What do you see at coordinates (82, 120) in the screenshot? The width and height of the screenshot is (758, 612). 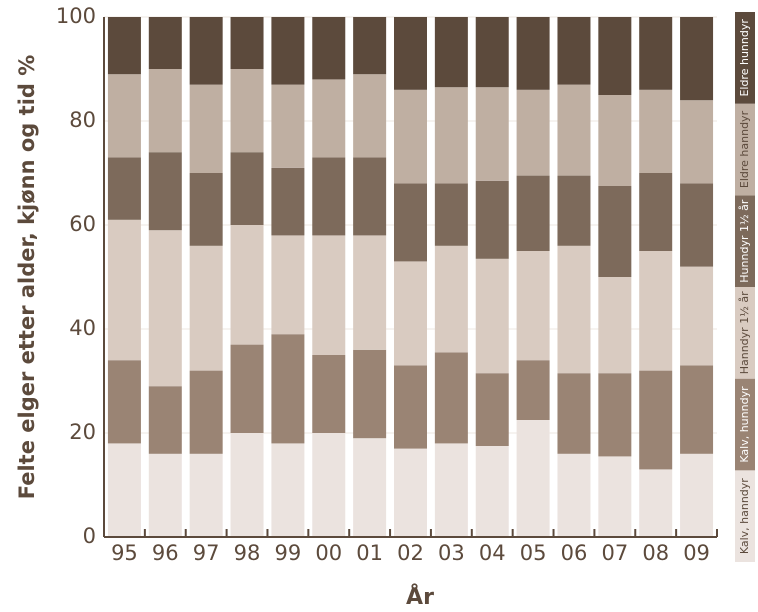 I see `y-tick-label: 80` at bounding box center [82, 120].